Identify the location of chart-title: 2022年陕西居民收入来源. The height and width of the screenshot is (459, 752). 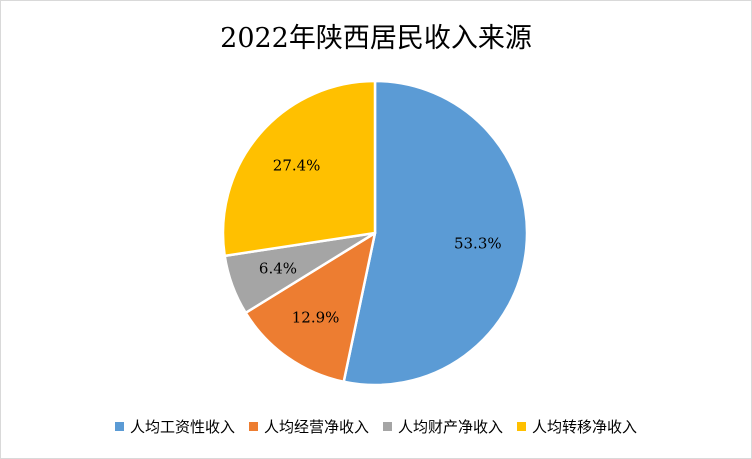
(376, 38).